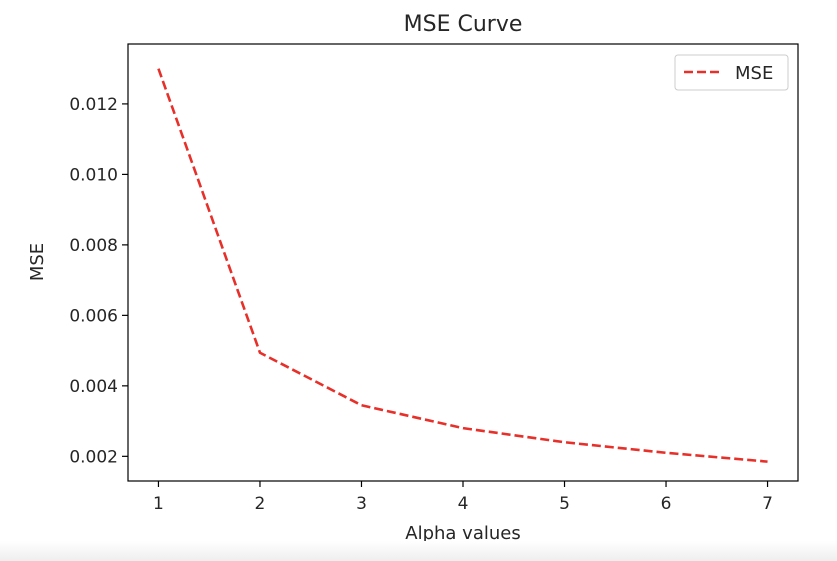 The image size is (837, 561). Describe the element at coordinates (158, 504) in the screenshot. I see `x-tick-label: 1` at that location.